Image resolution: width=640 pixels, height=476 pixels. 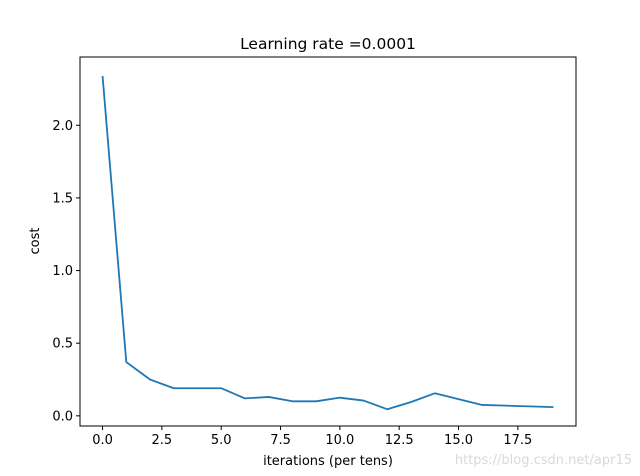 What do you see at coordinates (517, 440) in the screenshot?
I see `x-tick-label: 17.5` at bounding box center [517, 440].